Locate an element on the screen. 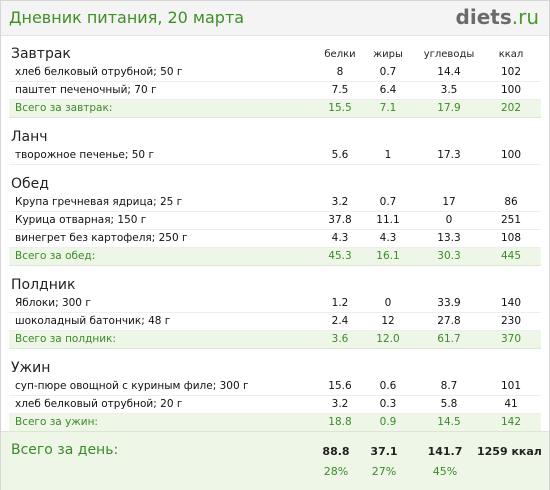 The image size is (550, 490). meal-header: Ланч is located at coordinates (275, 136).